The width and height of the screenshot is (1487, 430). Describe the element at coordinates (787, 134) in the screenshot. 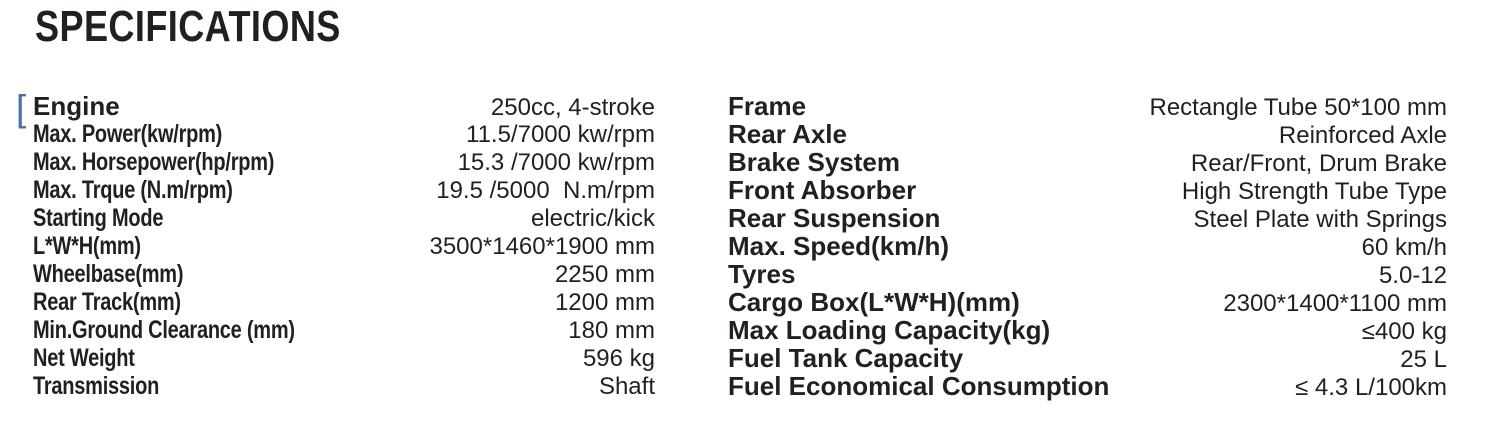

I see `spec-label: Rear Axle` at that location.